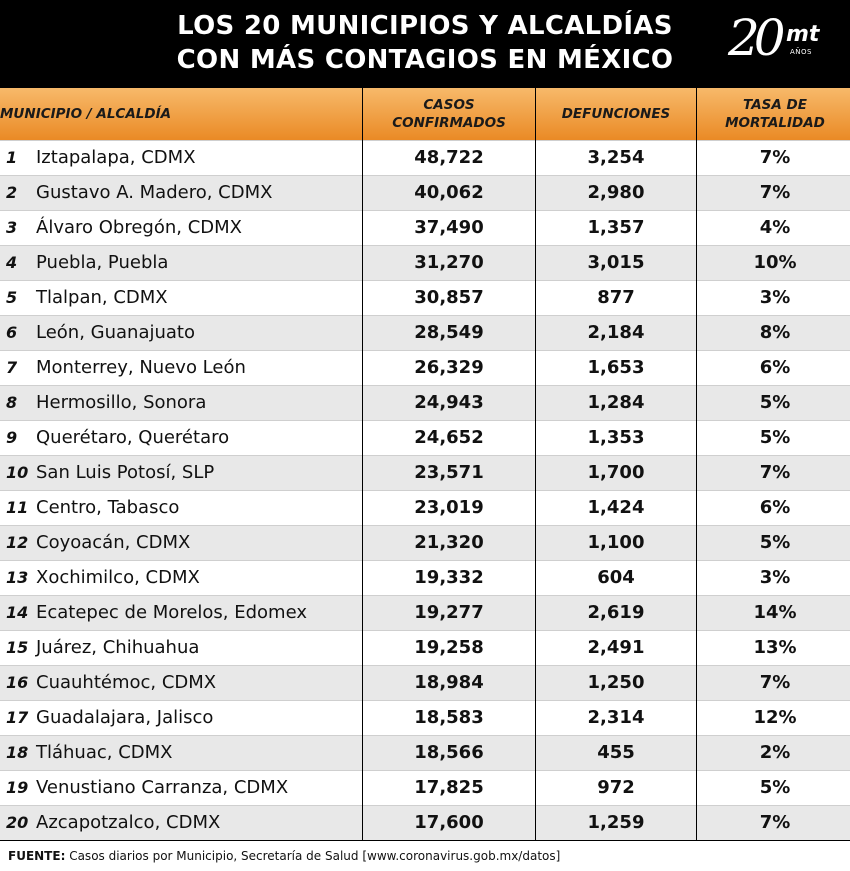  What do you see at coordinates (449, 332) in the screenshot?
I see `cell-casos: 28,549` at bounding box center [449, 332].